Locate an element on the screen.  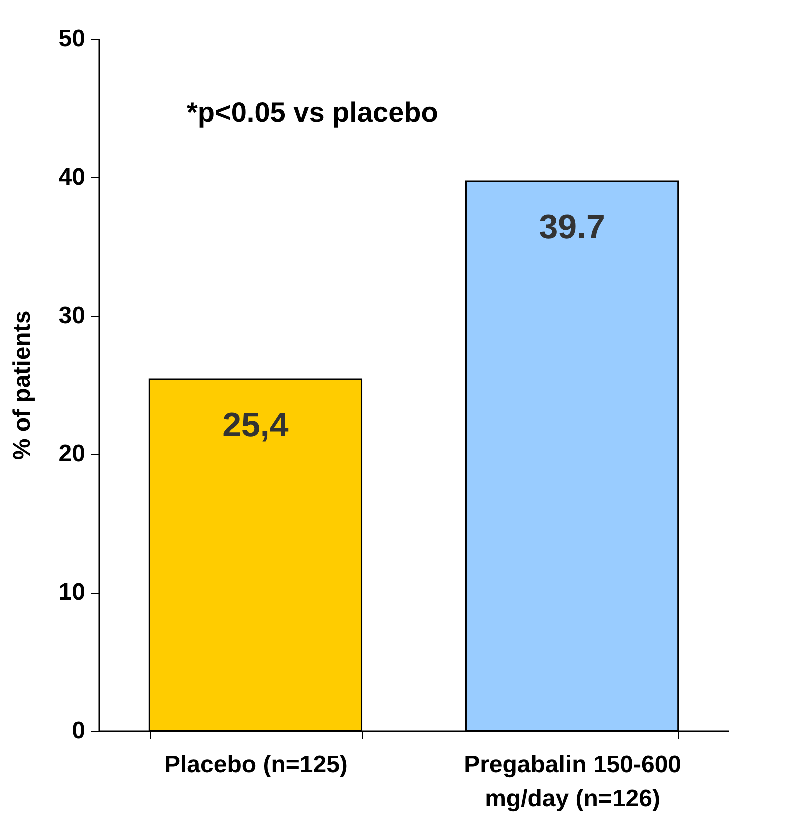
data-label: 25,4 is located at coordinates (255, 425).